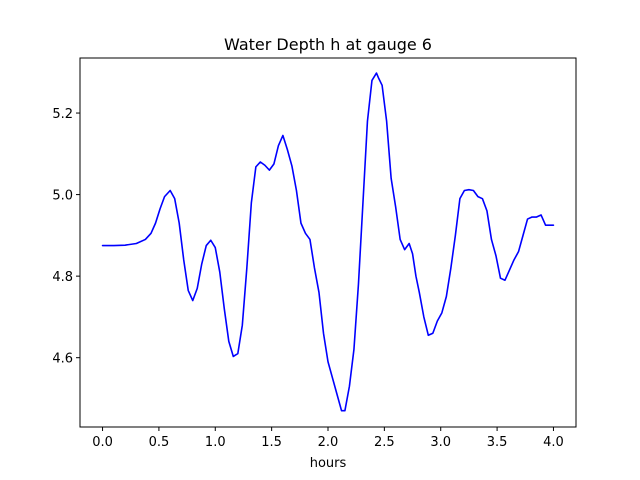  What do you see at coordinates (66, 237) in the screenshot?
I see `y-axis: 4.6 4.8 5.0 5.2` at bounding box center [66, 237].